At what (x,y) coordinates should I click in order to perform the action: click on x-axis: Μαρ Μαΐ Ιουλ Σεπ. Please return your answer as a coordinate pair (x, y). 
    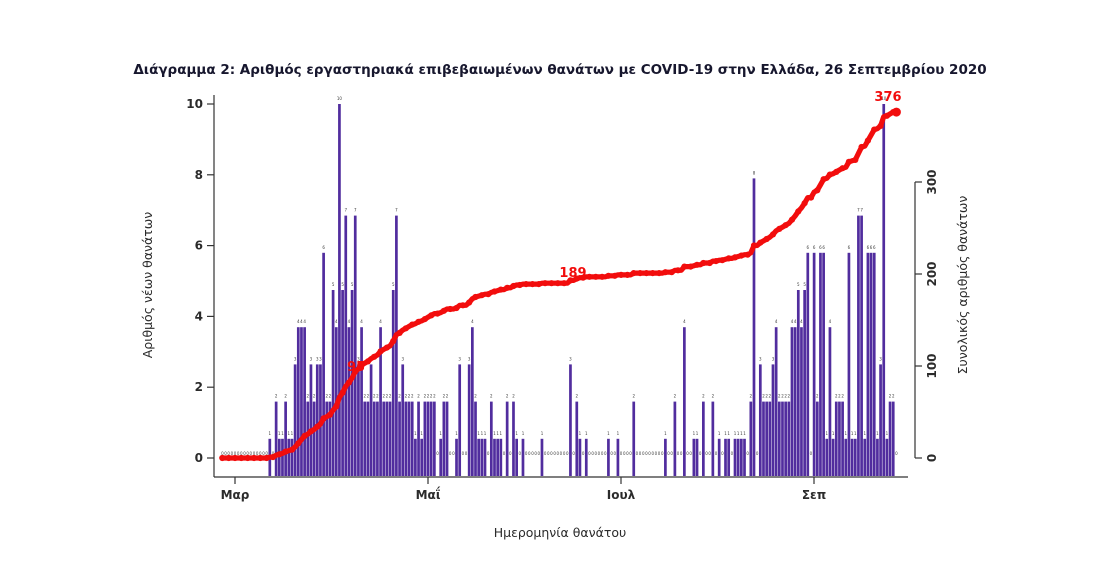
    Looking at the image, I should click on (561, 489).